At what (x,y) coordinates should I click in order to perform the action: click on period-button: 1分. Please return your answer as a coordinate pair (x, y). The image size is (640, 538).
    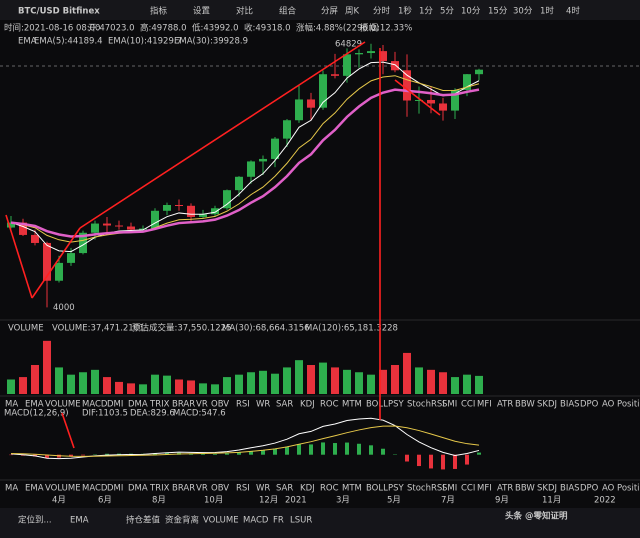
    Looking at the image, I should click on (426, 12).